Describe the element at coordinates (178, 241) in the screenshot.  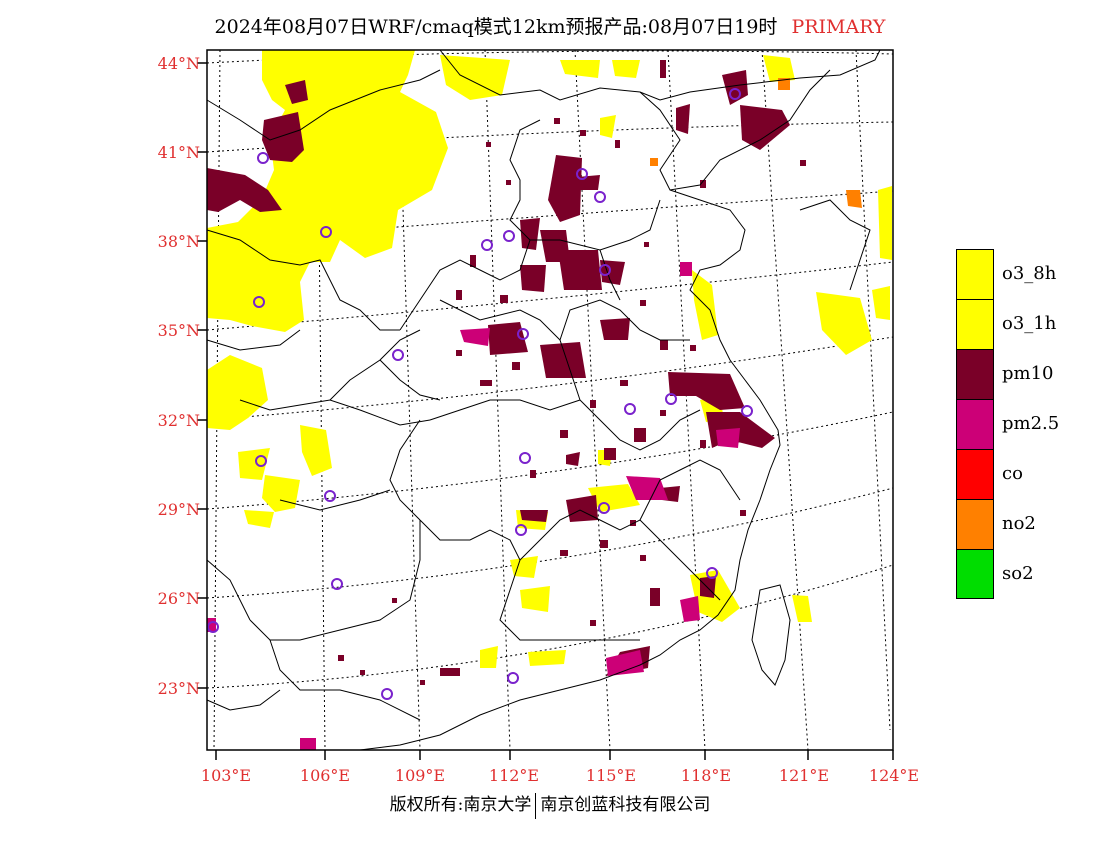
I see `lat-label-38: 38°N` at that location.